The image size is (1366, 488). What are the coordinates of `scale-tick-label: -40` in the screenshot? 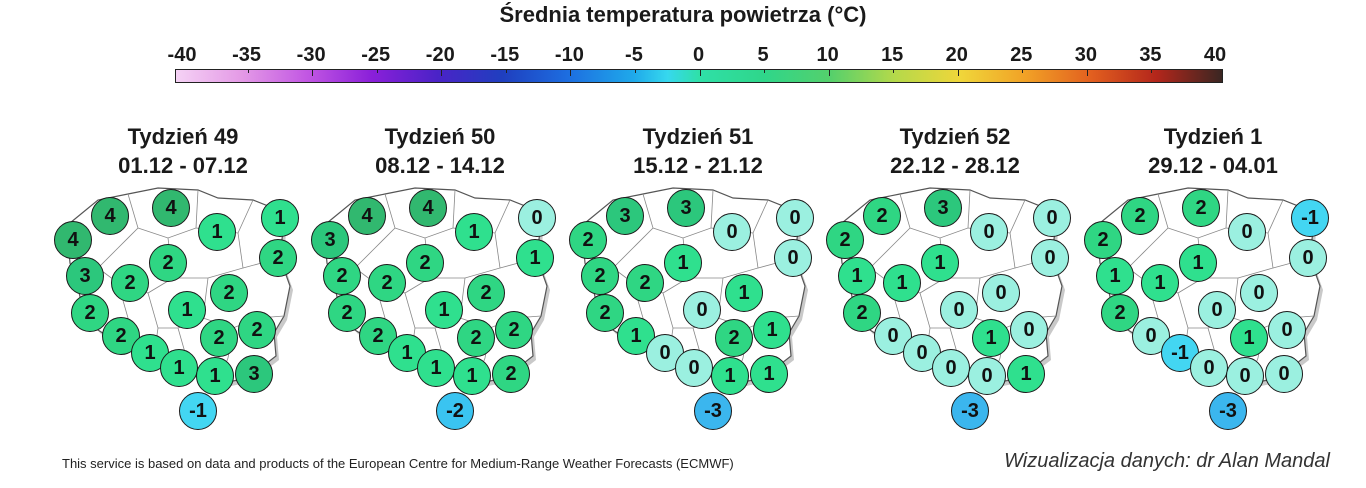 It's located at (182, 55).